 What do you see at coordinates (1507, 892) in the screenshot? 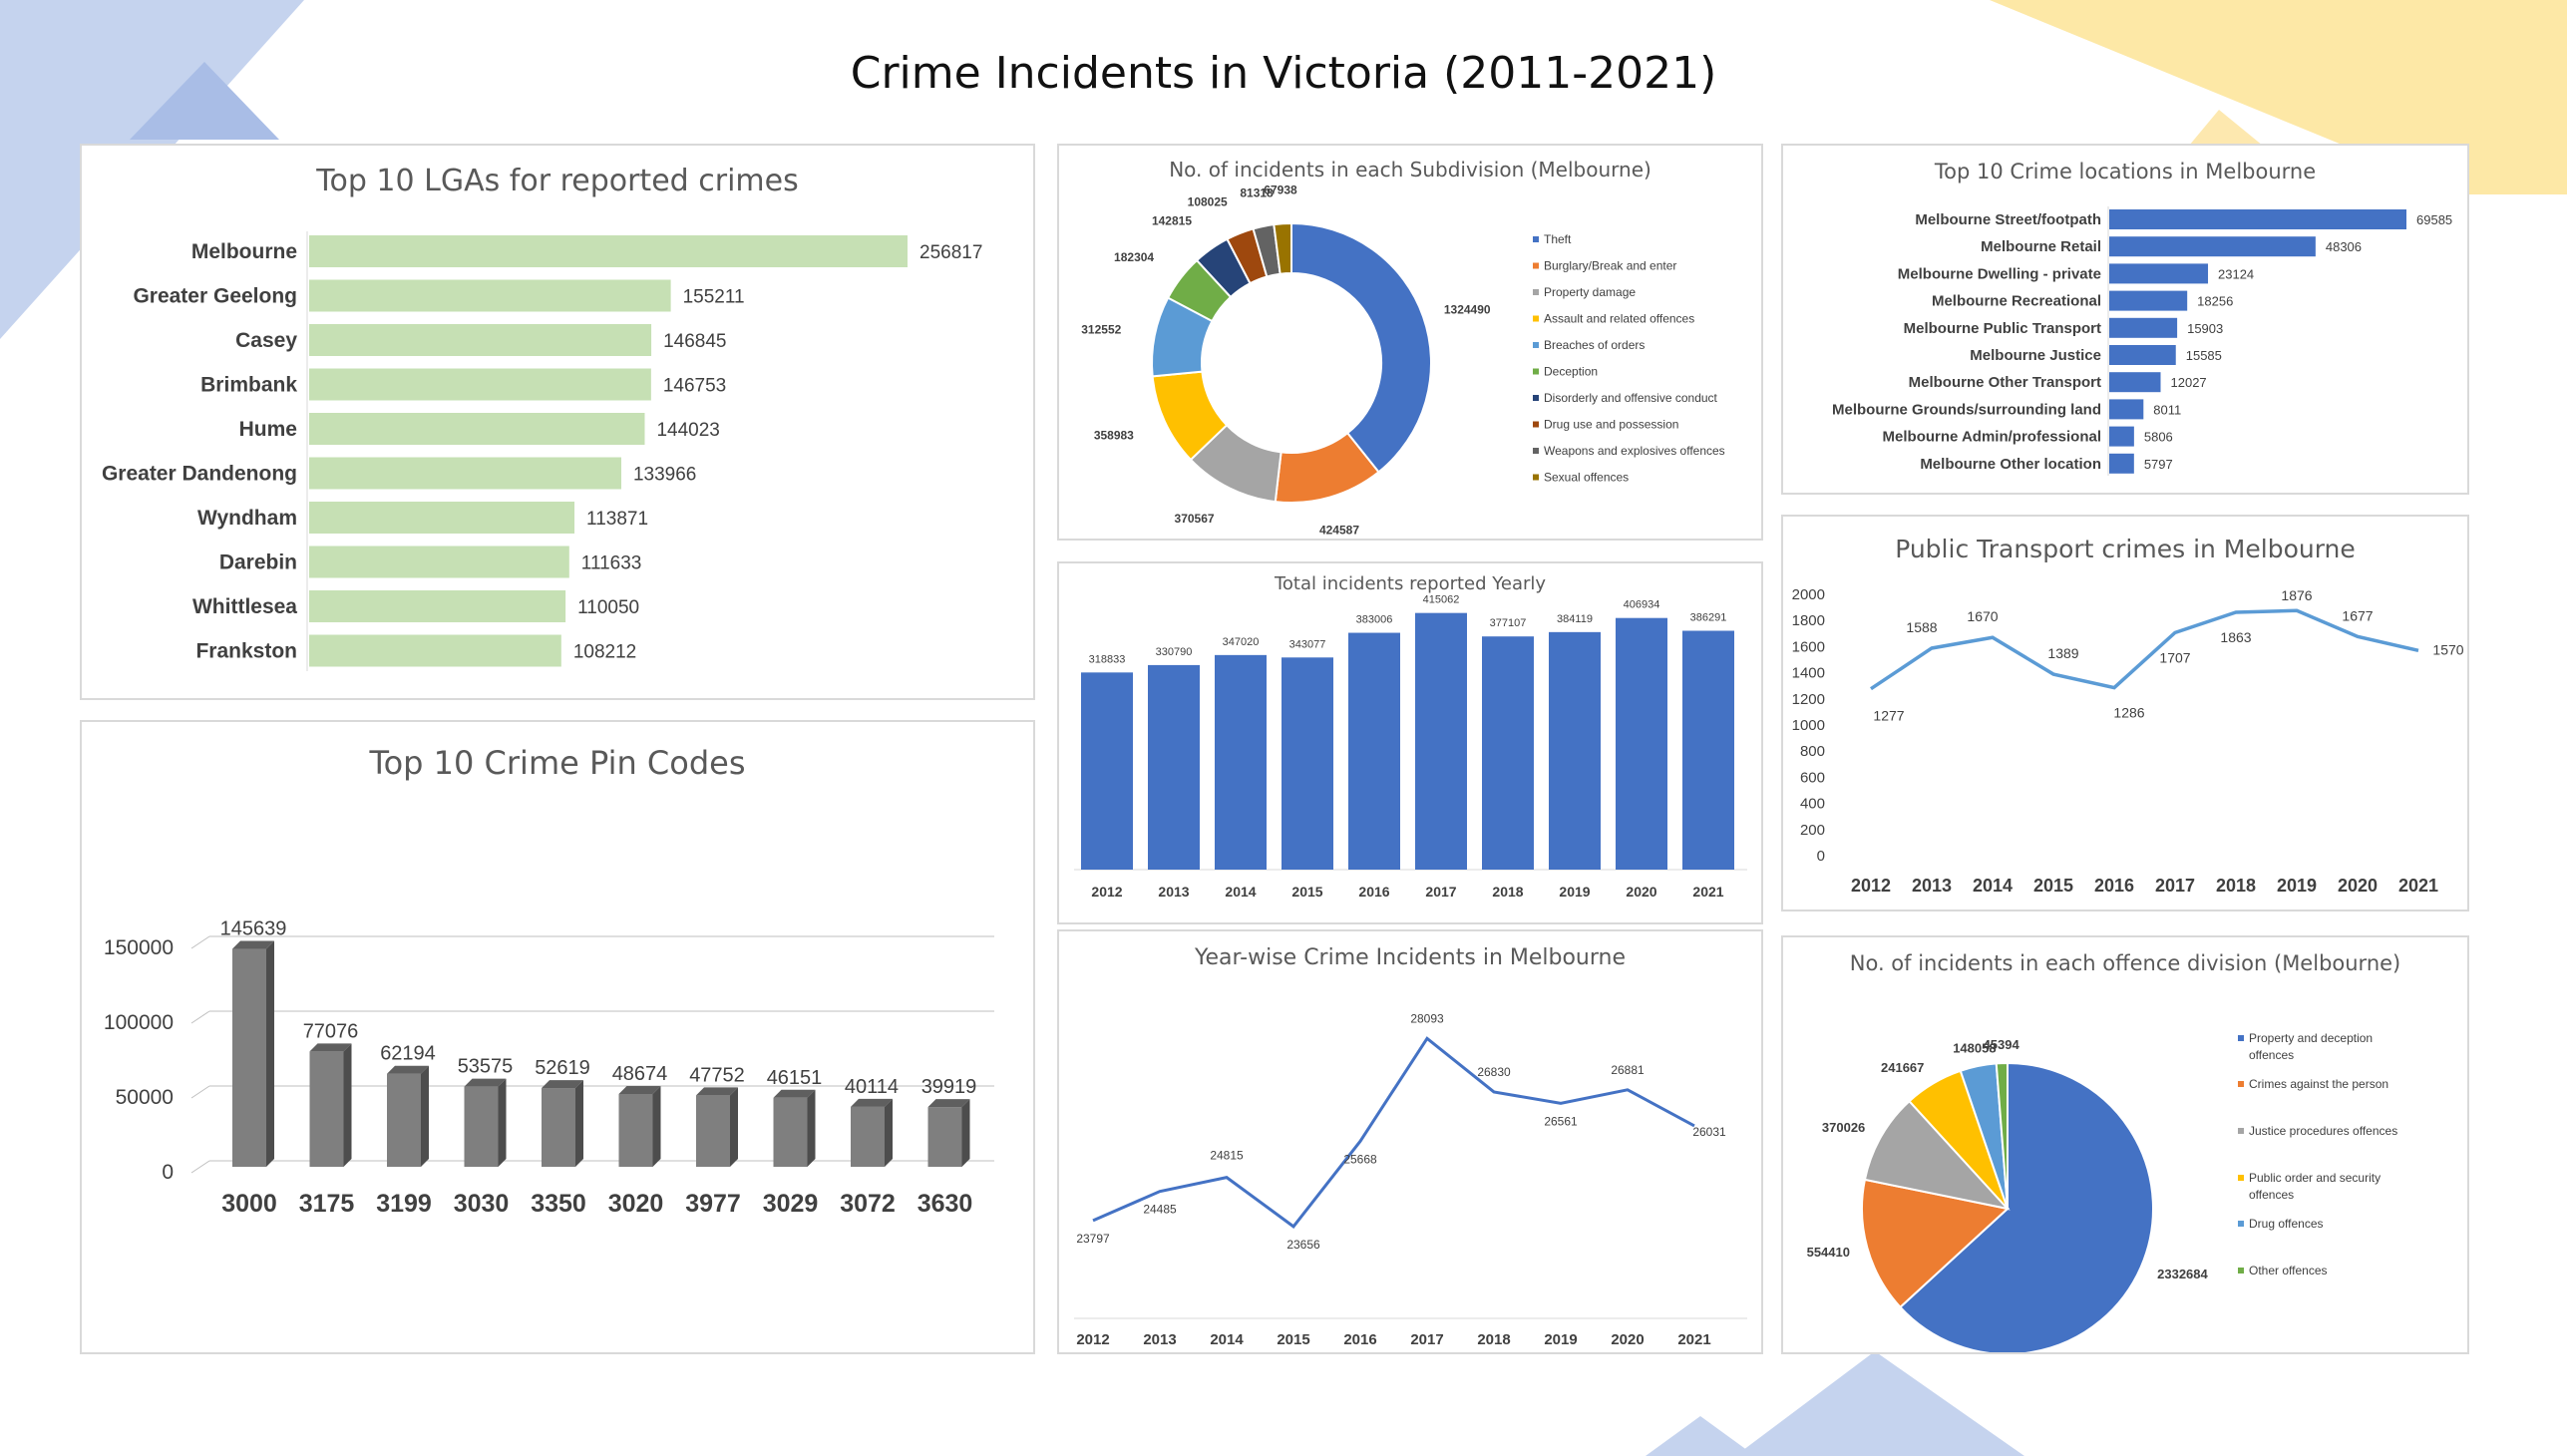
I see `category-label: 2018` at bounding box center [1507, 892].